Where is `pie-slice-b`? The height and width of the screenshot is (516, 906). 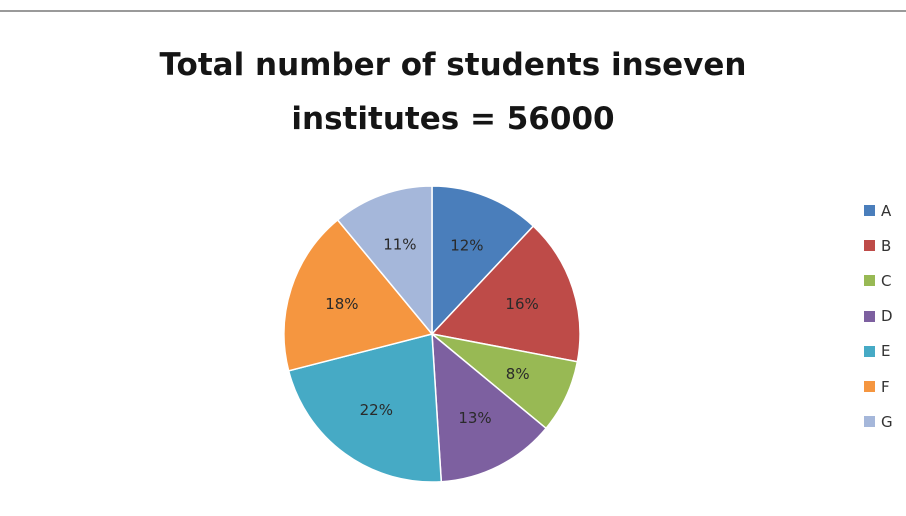
pie-slice-b is located at coordinates (505, 294).